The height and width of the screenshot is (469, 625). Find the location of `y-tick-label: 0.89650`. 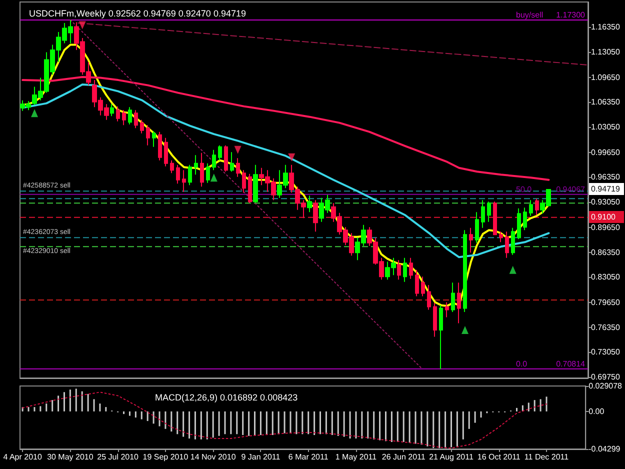

y-tick-label: 0.89650 is located at coordinates (605, 227).